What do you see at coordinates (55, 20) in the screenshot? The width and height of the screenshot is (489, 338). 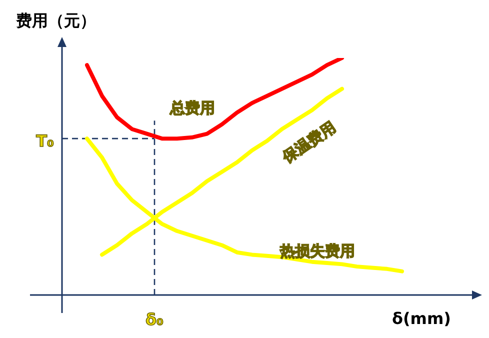 I see `y-axis-title: 费用（元）` at bounding box center [55, 20].